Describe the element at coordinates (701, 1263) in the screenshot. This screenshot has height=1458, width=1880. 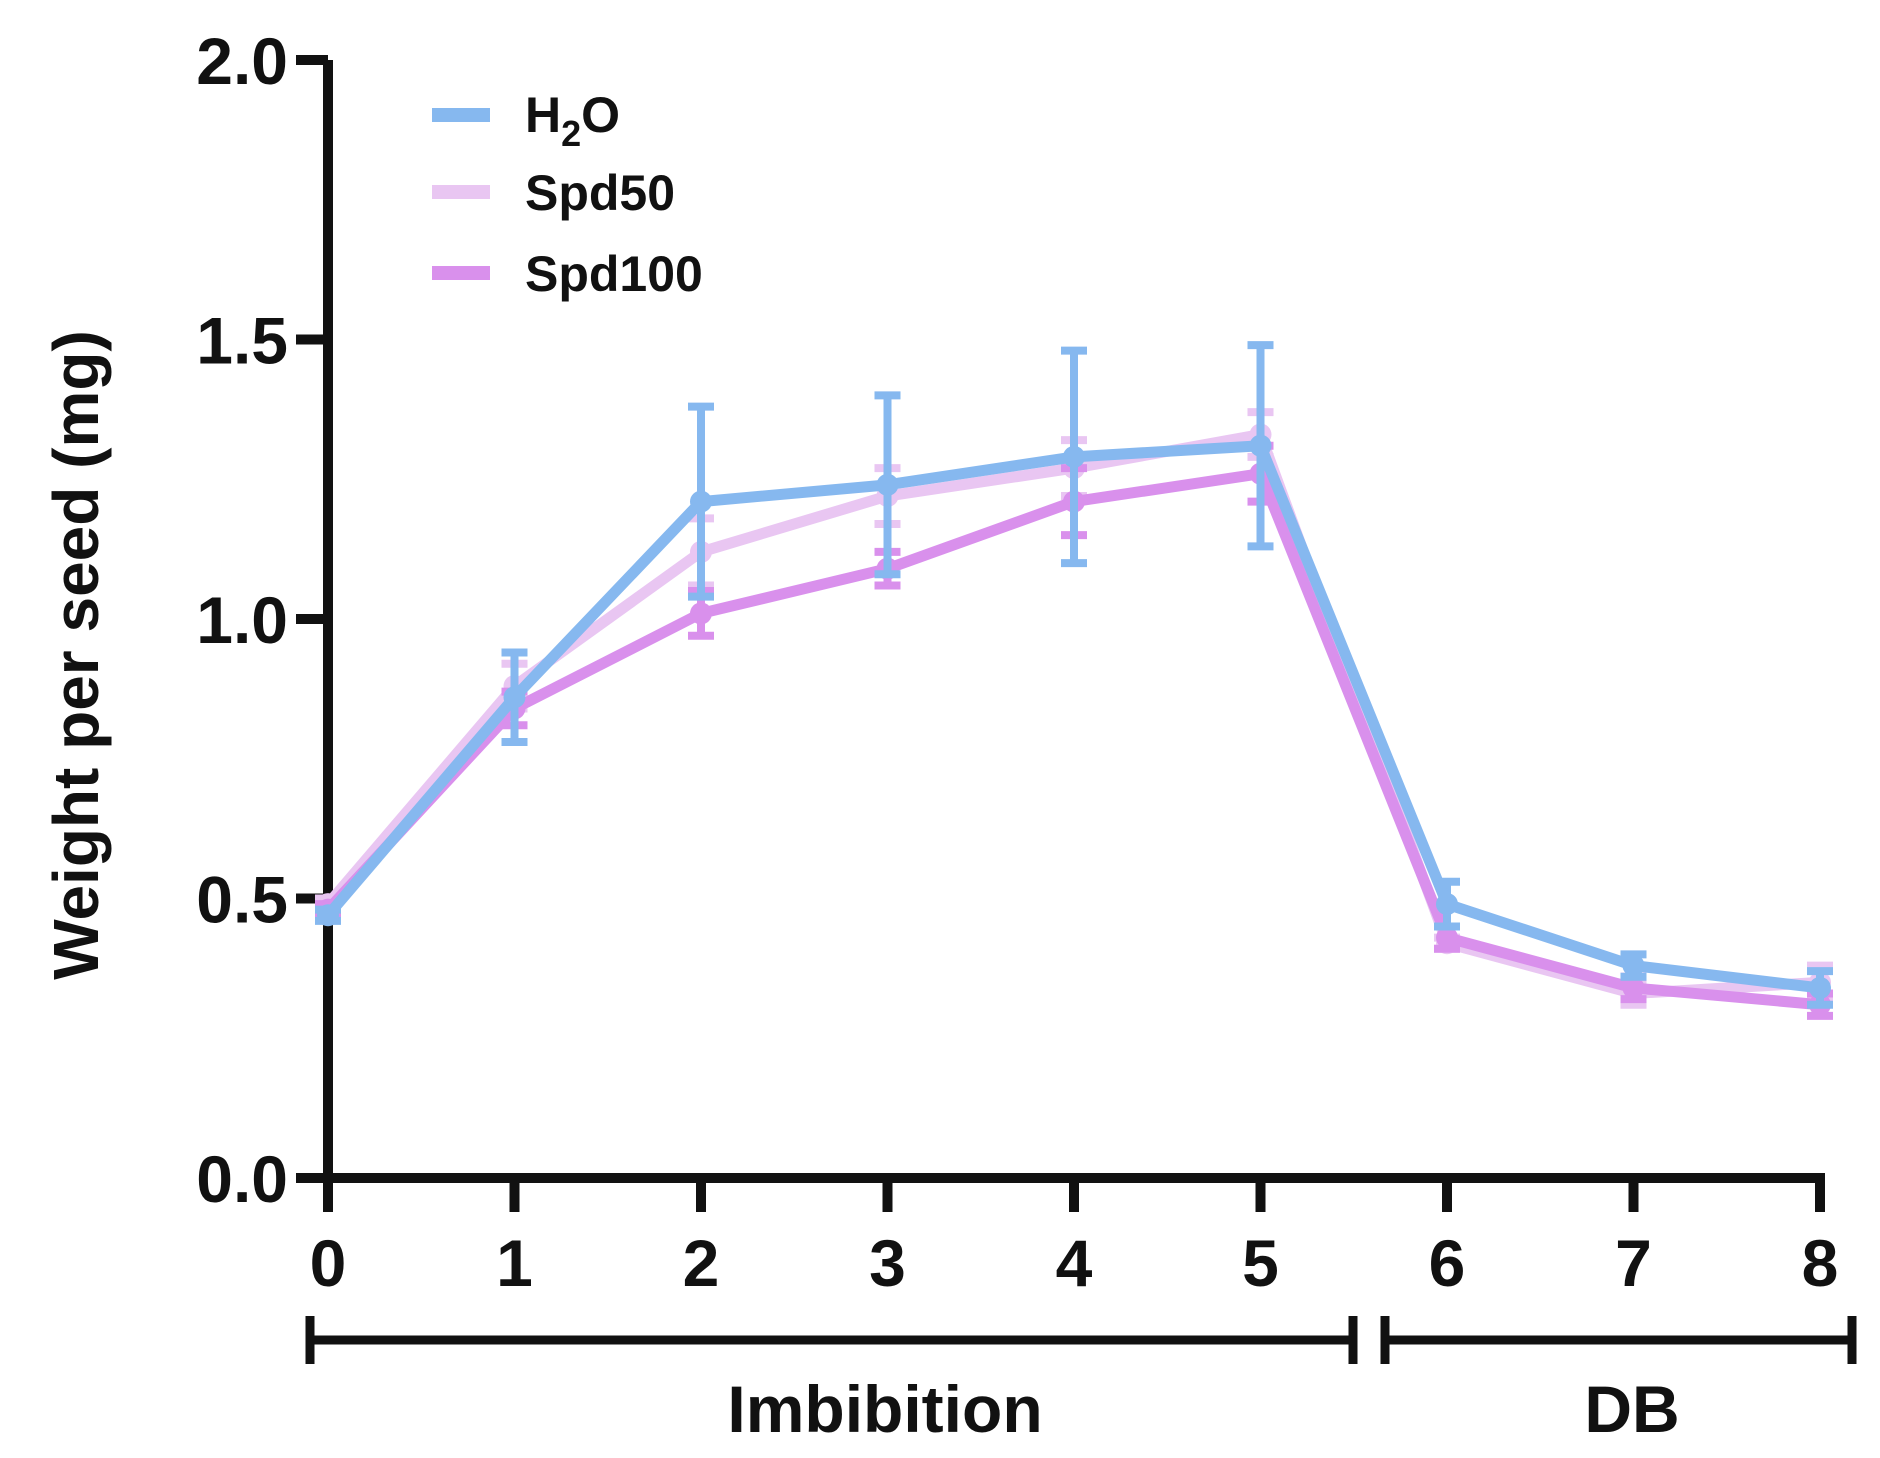
I see `x-tick-label: 2` at that location.